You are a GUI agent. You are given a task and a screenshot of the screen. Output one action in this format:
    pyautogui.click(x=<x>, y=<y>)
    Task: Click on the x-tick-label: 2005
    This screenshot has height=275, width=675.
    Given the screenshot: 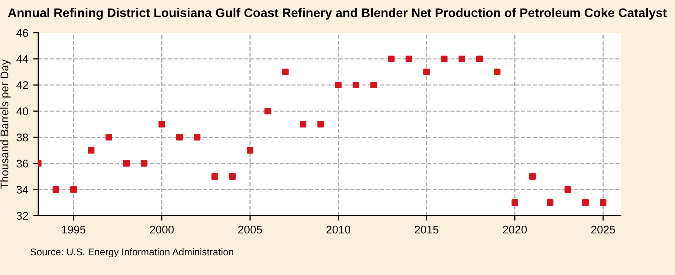 What is the action you would take?
    pyautogui.click(x=250, y=230)
    